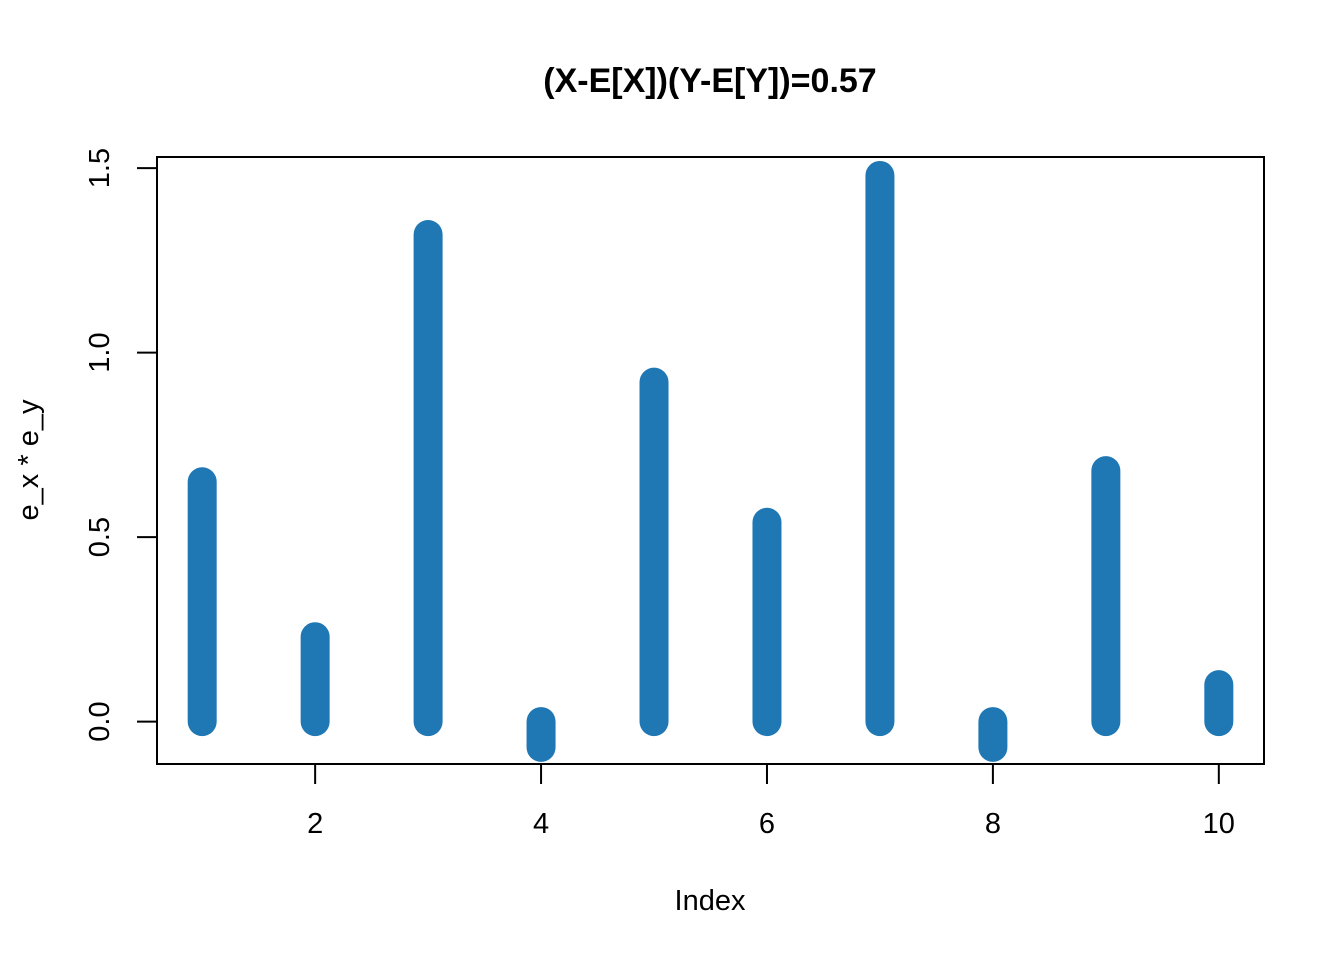 The height and width of the screenshot is (960, 1344). Describe the element at coordinates (710, 901) in the screenshot. I see `x-axis-label: Index` at that location.